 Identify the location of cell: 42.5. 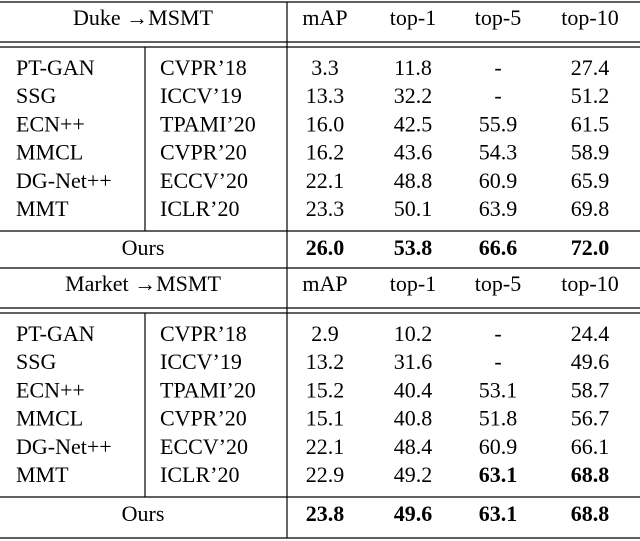
(413, 123).